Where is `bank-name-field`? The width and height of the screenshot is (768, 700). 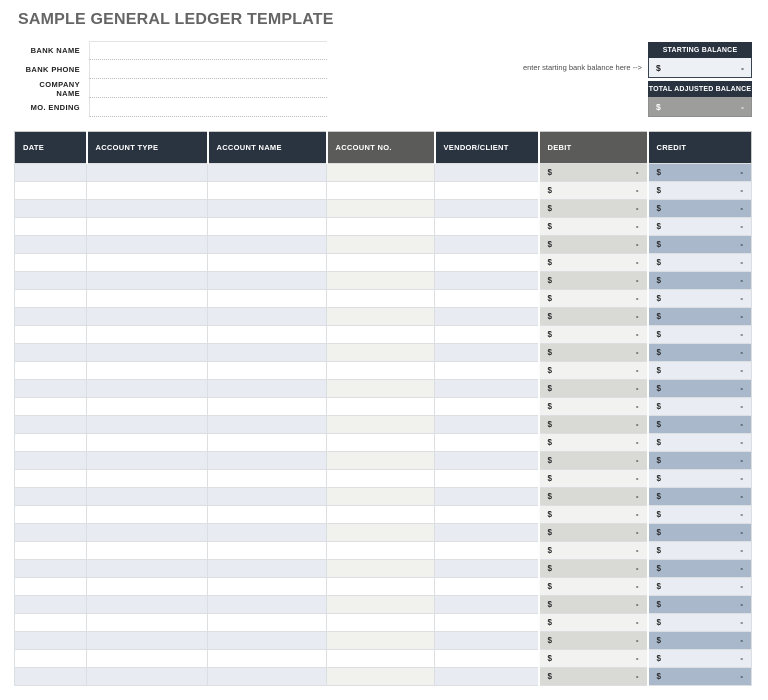 bank-name-field is located at coordinates (208, 52).